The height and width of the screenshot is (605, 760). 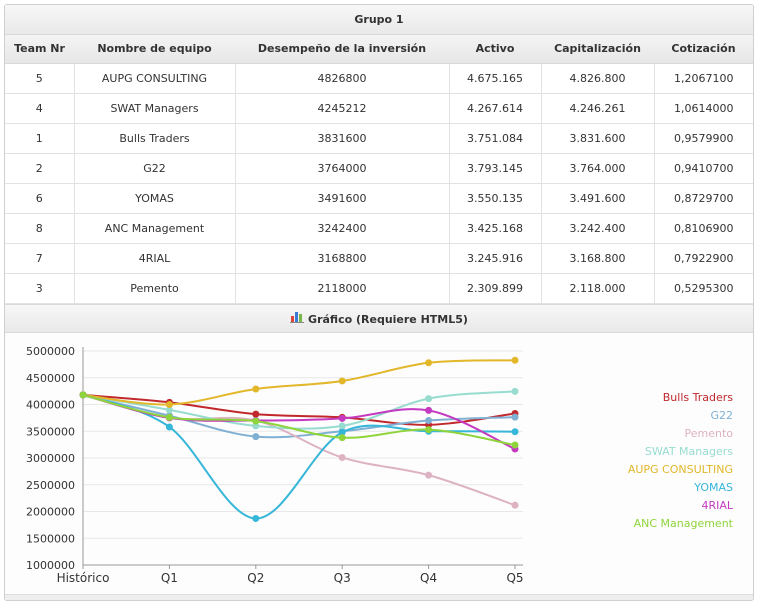 What do you see at coordinates (597, 49) in the screenshot?
I see `header-capitalization: Capitalización` at bounding box center [597, 49].